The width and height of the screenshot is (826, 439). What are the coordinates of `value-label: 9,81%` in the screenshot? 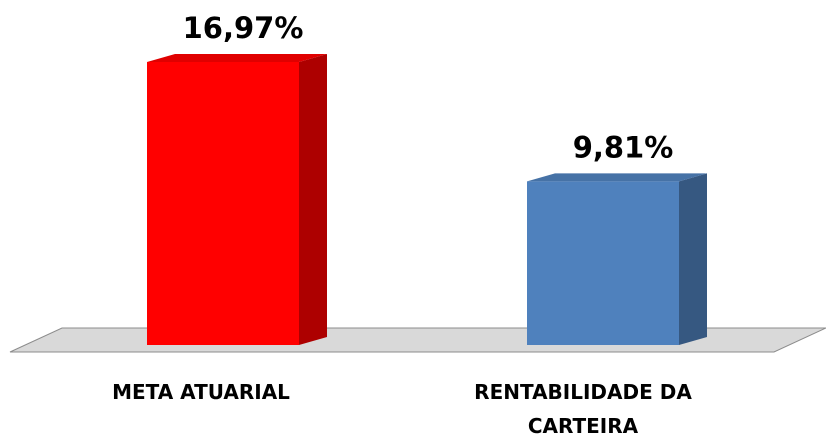 It's located at (623, 147).